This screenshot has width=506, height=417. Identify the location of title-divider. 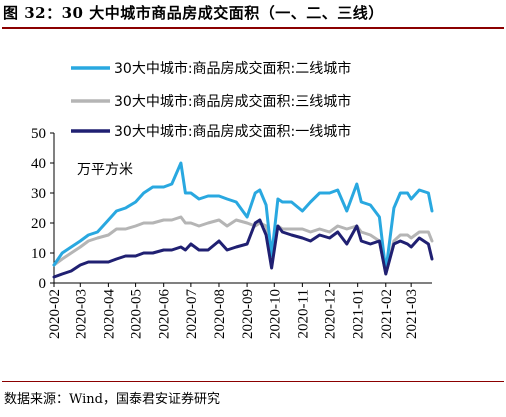
(253, 28).